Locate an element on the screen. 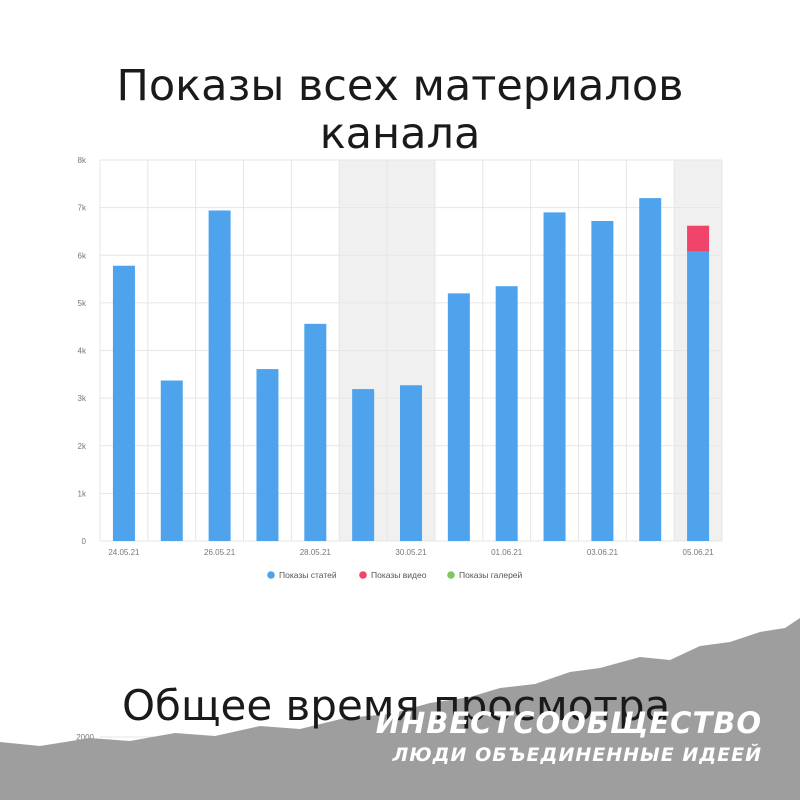 This screenshot has width=800, height=800. y-tick-label: 4k is located at coordinates (82, 351).